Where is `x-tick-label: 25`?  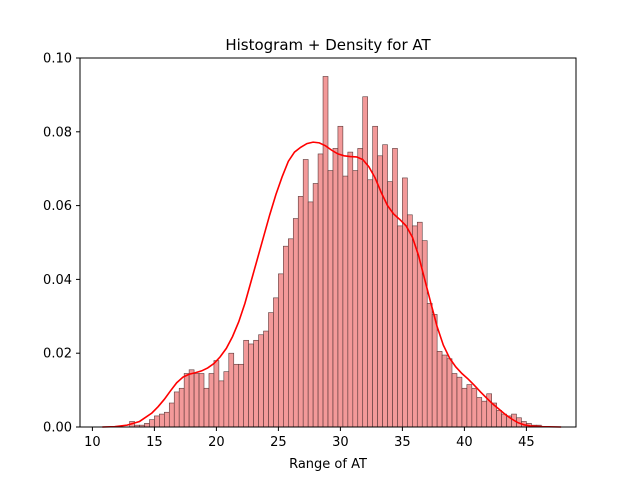 x-tick-label: 25 is located at coordinates (278, 442).